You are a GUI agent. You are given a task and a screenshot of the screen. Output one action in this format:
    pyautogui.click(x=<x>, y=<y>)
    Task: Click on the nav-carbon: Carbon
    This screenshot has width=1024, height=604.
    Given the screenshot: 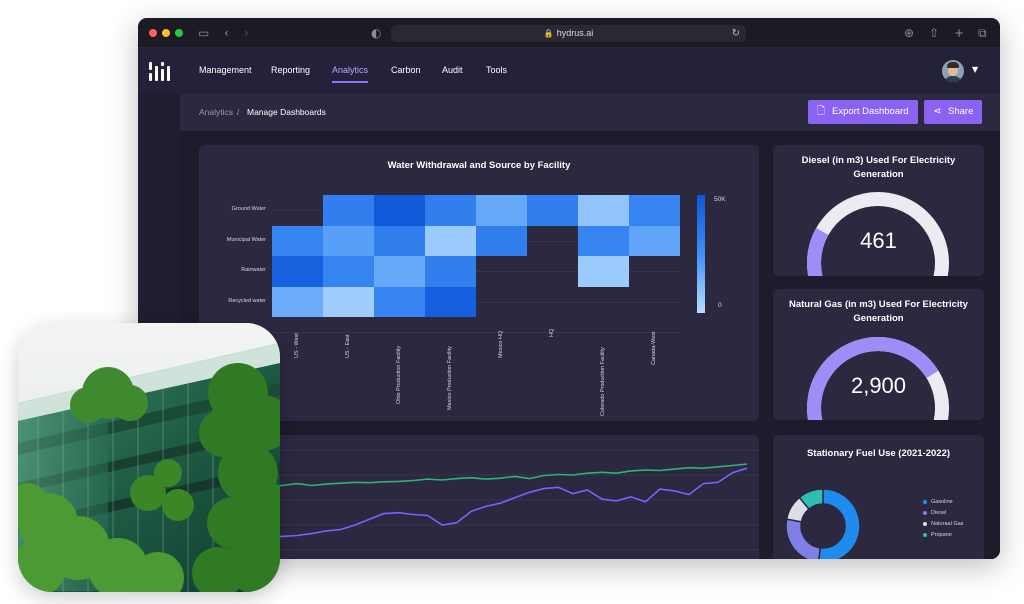 What is the action you would take?
    pyautogui.click(x=406, y=70)
    